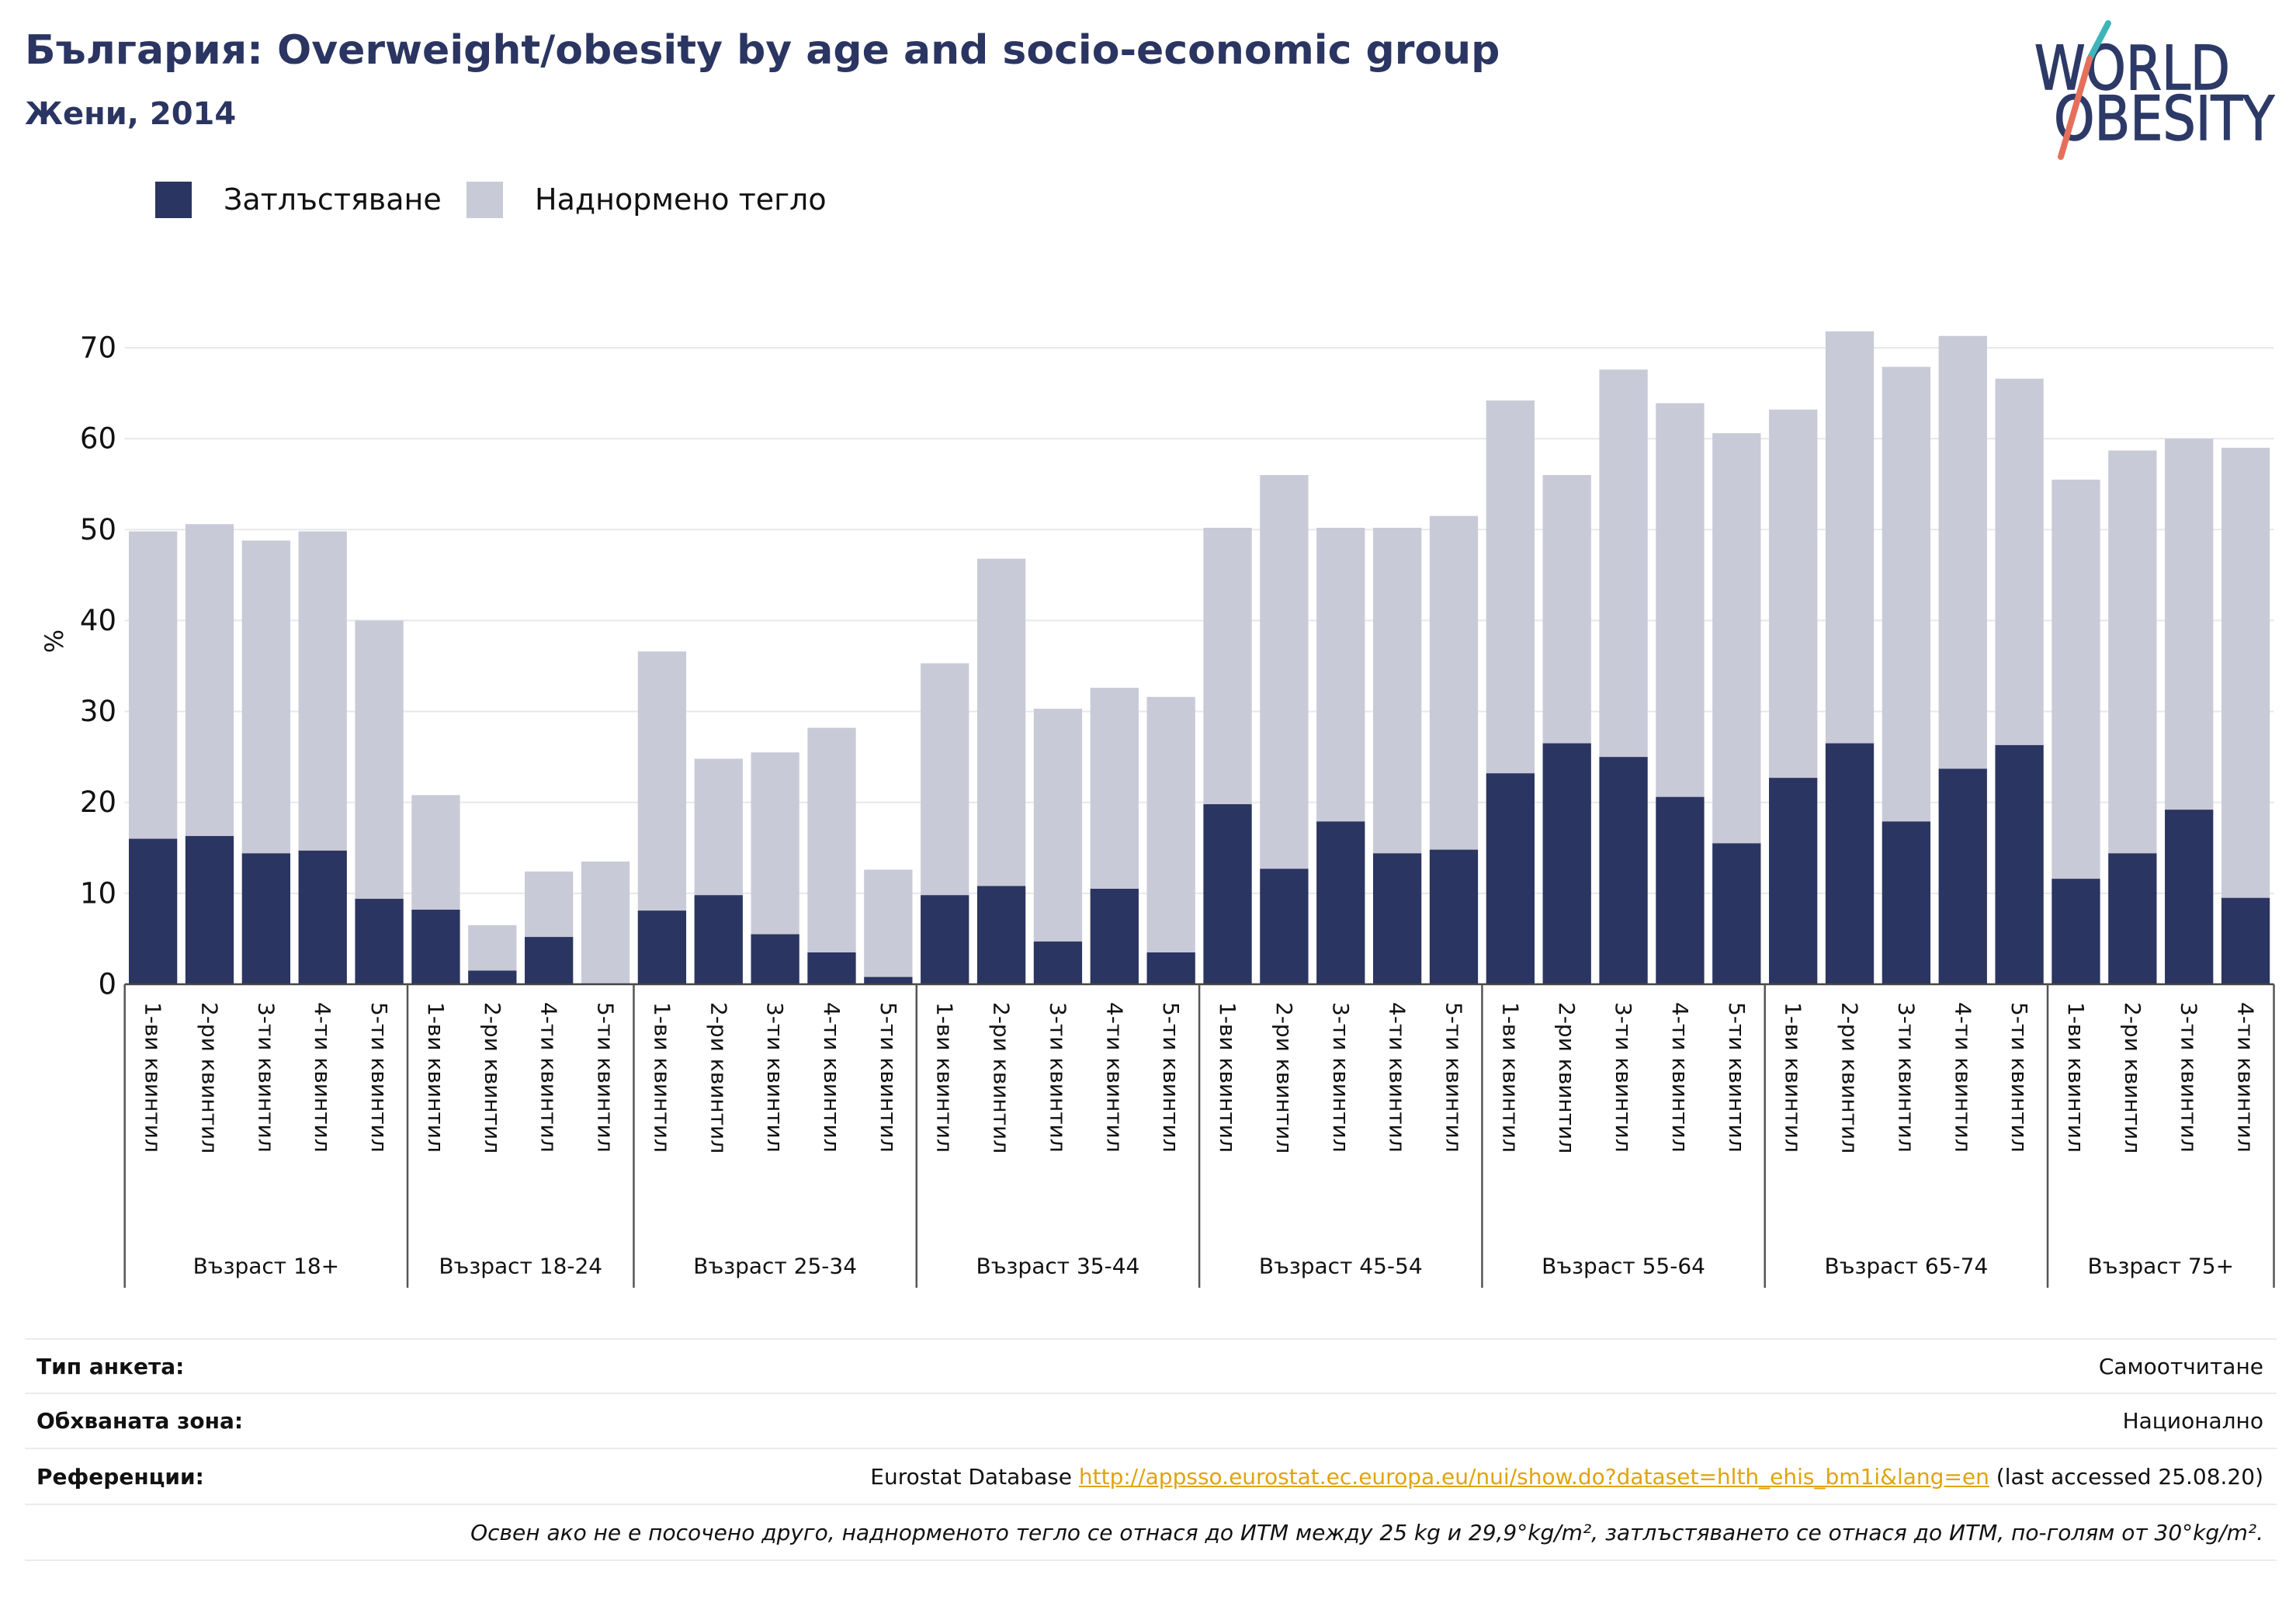  I want to click on footer-label: Обхваната зона:, so click(140, 1421).